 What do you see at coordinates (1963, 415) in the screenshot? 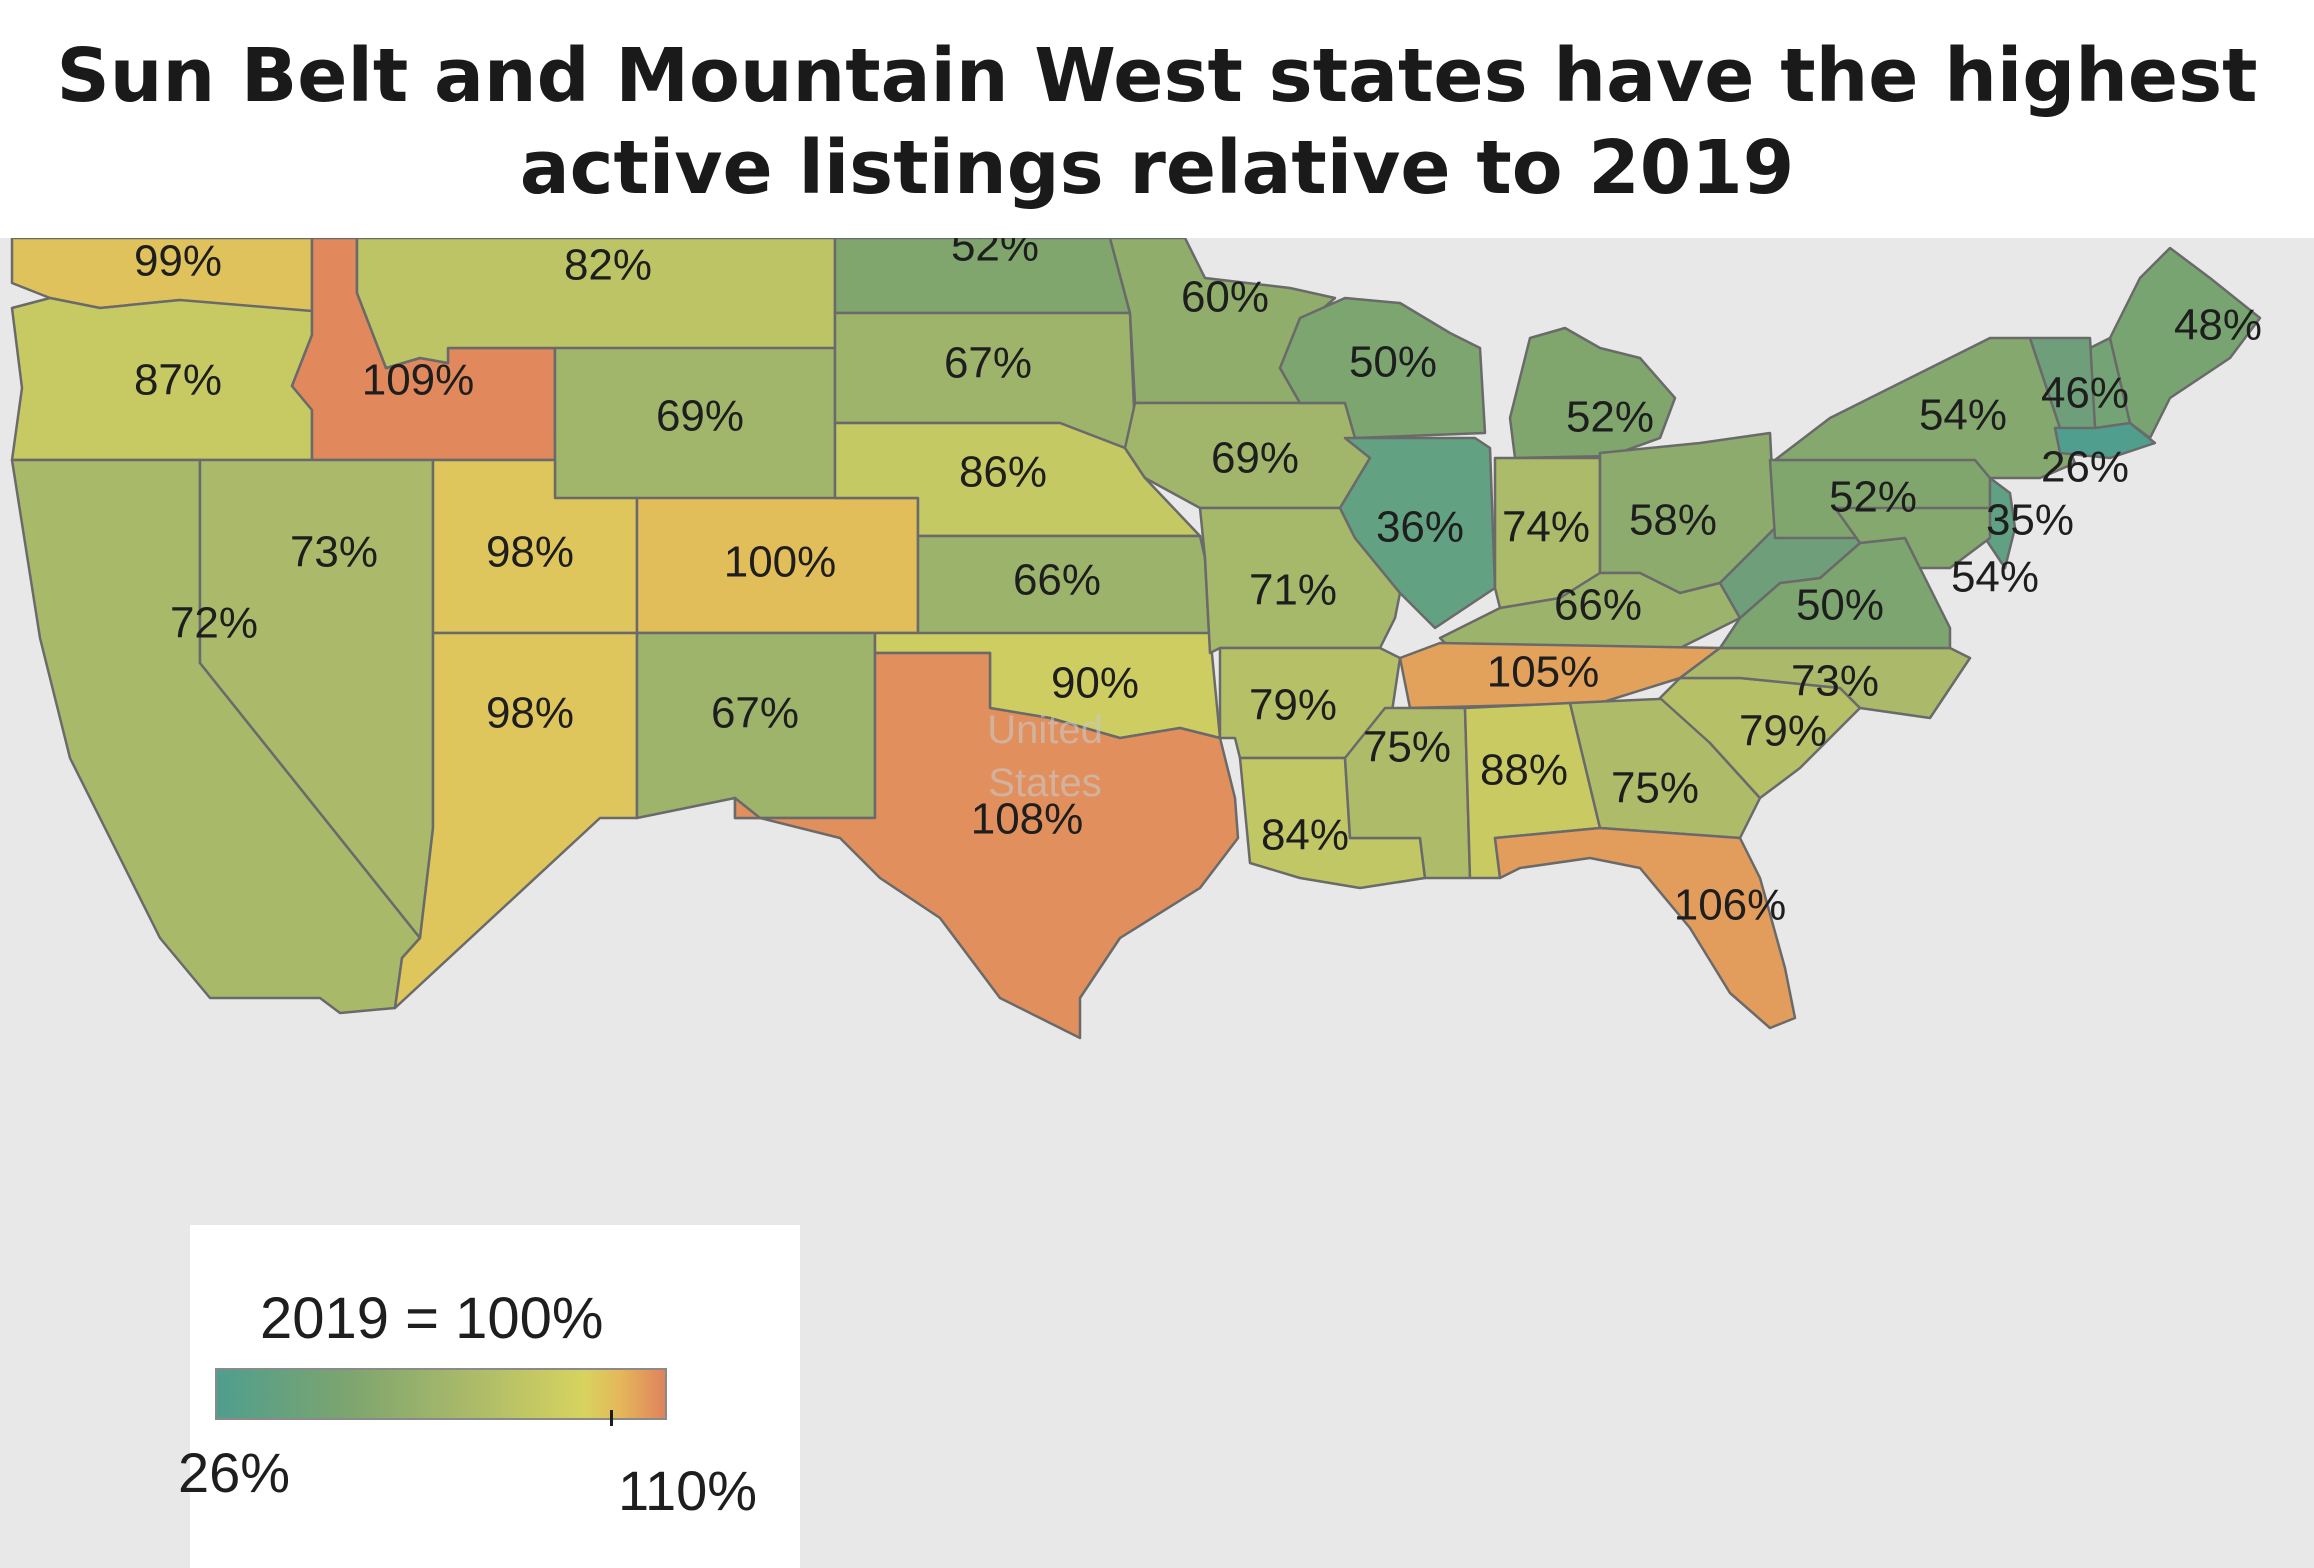
I see `state-label-ny: 54%` at bounding box center [1963, 415].